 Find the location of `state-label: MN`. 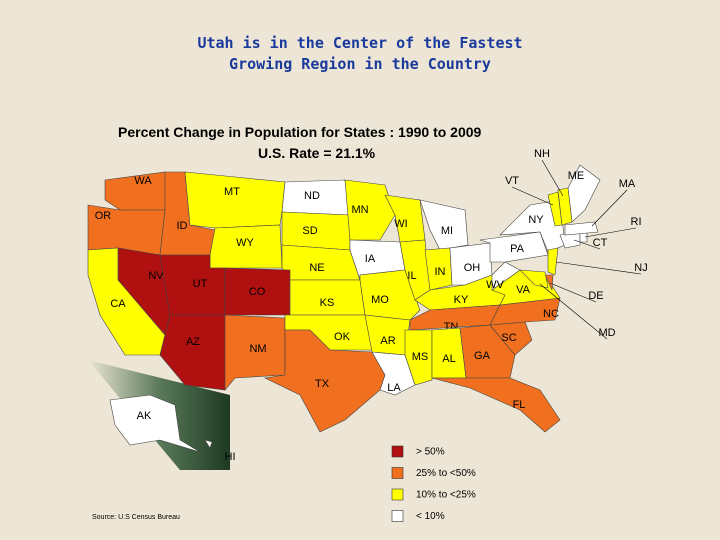

state-label: MN is located at coordinates (359, 210).